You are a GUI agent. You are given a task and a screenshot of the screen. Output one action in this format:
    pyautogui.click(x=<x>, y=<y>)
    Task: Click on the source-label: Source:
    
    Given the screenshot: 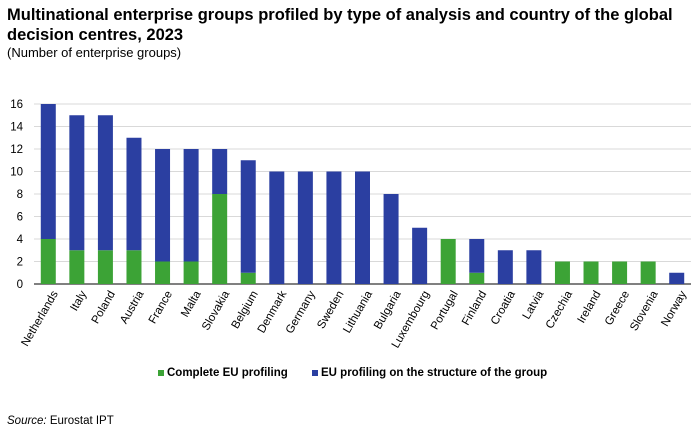 What is the action you would take?
    pyautogui.click(x=27, y=421)
    